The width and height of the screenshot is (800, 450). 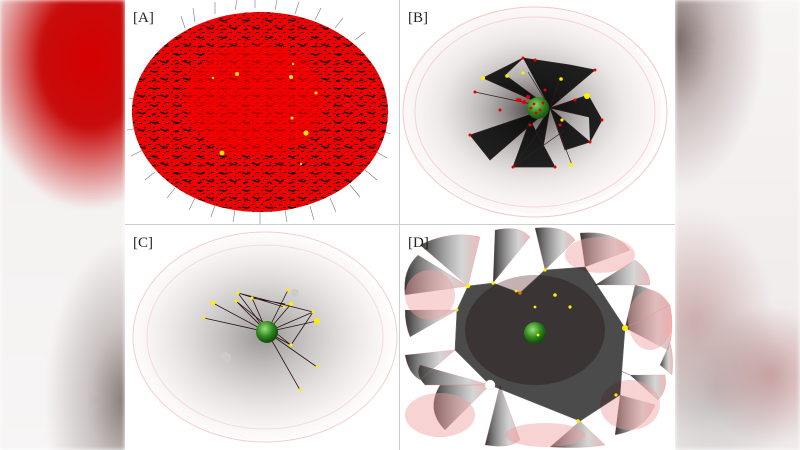 I want to click on panel-d-label: [D], so click(x=418, y=243).